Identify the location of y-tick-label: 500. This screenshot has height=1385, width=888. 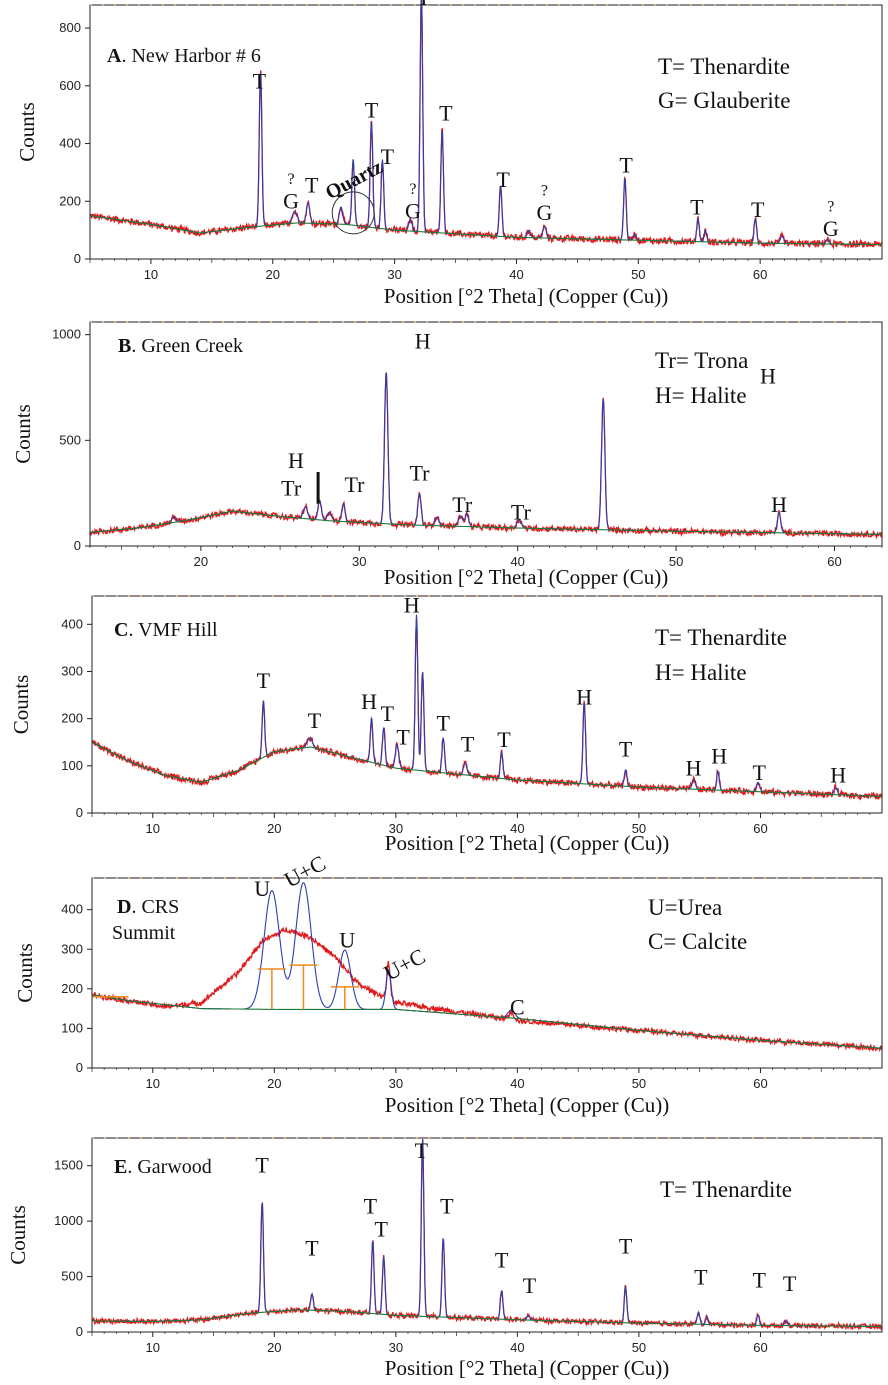
(70, 439).